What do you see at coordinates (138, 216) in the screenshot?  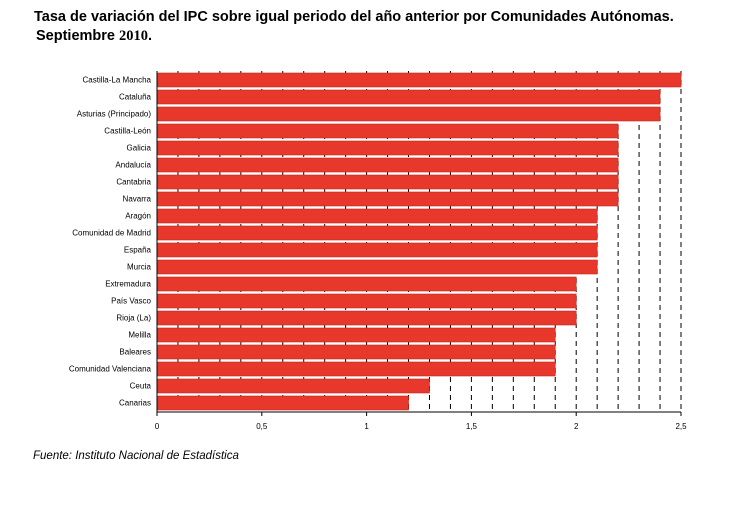 I see `category-label: Aragón` at bounding box center [138, 216].